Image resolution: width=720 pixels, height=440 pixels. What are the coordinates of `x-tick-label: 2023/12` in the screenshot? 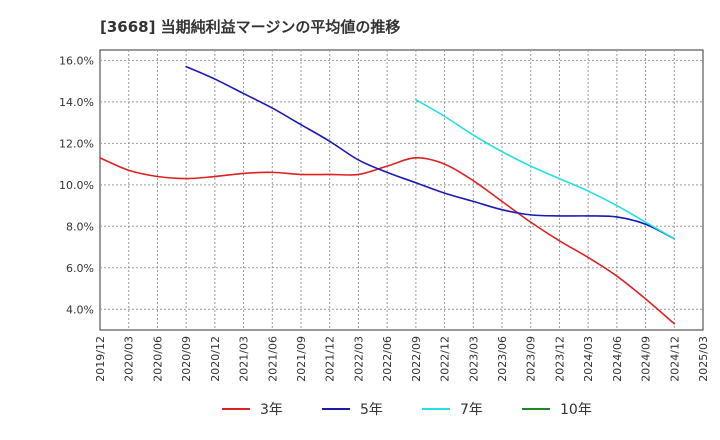 It's located at (559, 359).